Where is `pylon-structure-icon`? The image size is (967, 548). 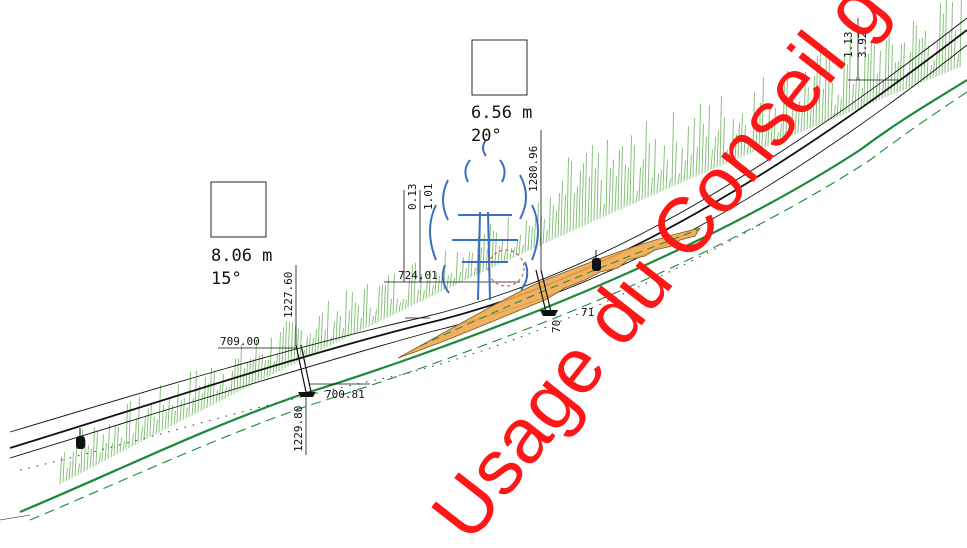 pylon-structure-icon is located at coordinates (484, 220).